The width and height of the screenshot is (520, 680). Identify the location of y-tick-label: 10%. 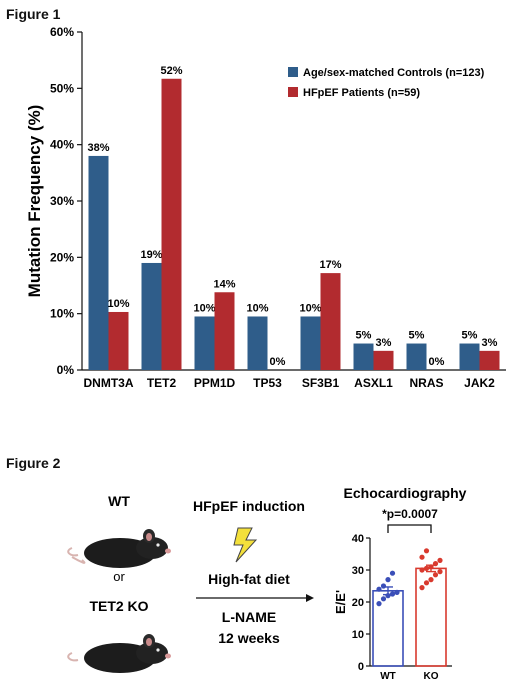
(62, 314).